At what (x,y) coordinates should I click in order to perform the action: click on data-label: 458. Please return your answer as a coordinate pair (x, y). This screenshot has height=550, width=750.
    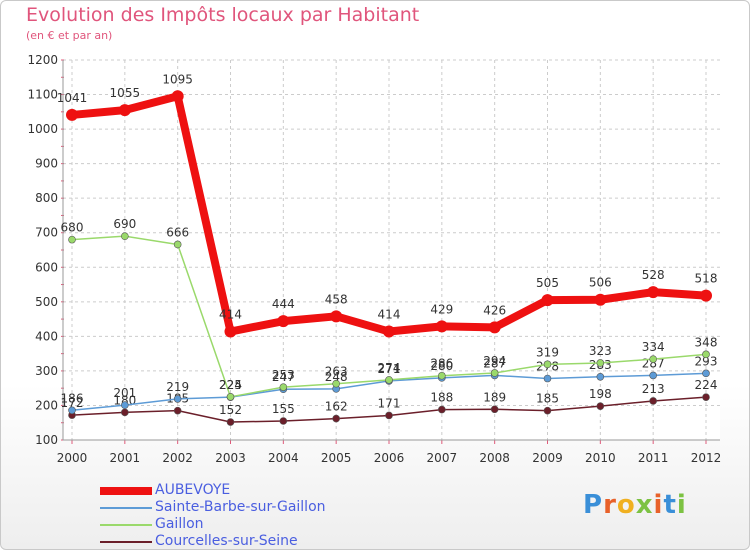
    Looking at the image, I should click on (336, 299).